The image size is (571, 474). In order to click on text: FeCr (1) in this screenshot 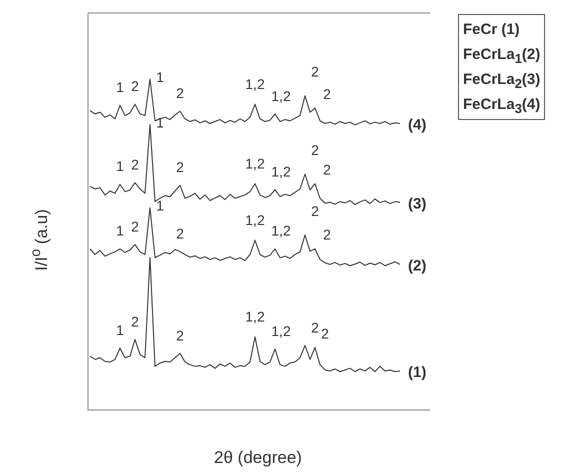, I will do `click(492, 30)`.